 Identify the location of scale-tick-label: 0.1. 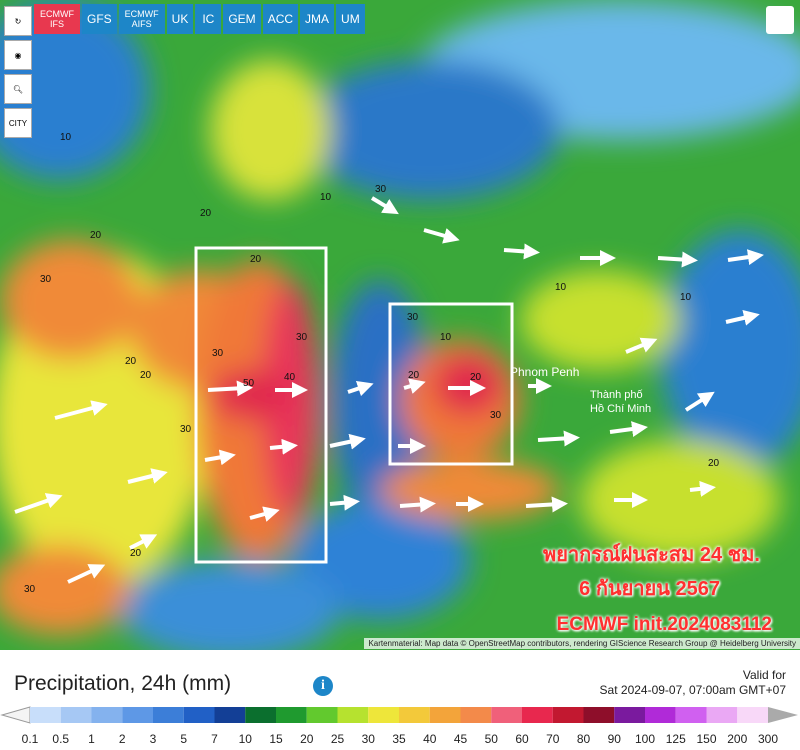
(30, 739).